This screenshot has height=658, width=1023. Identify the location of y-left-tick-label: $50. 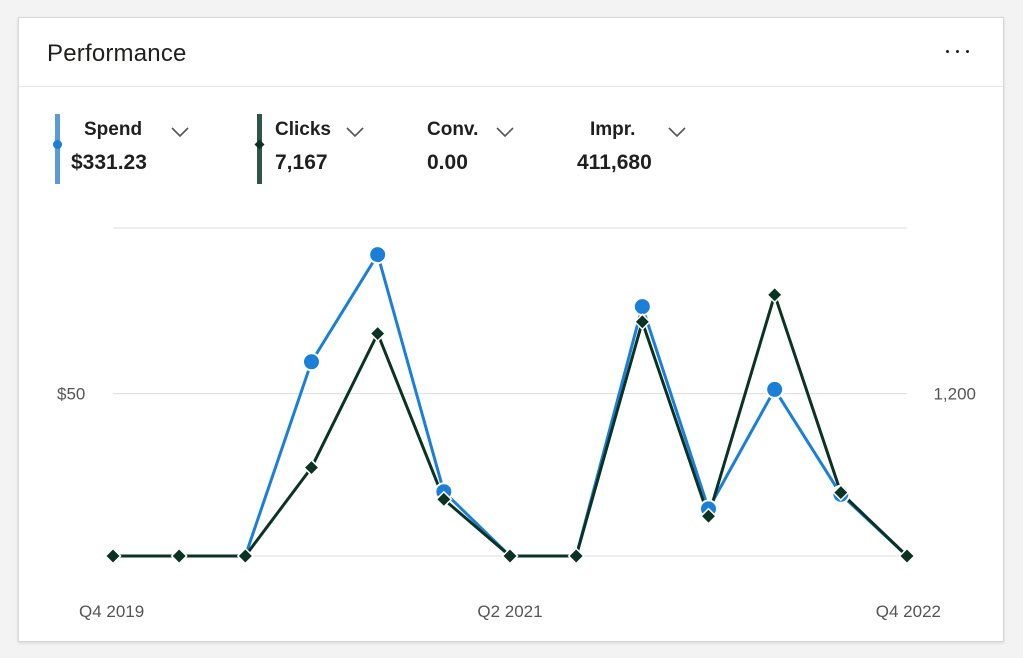
(71, 394).